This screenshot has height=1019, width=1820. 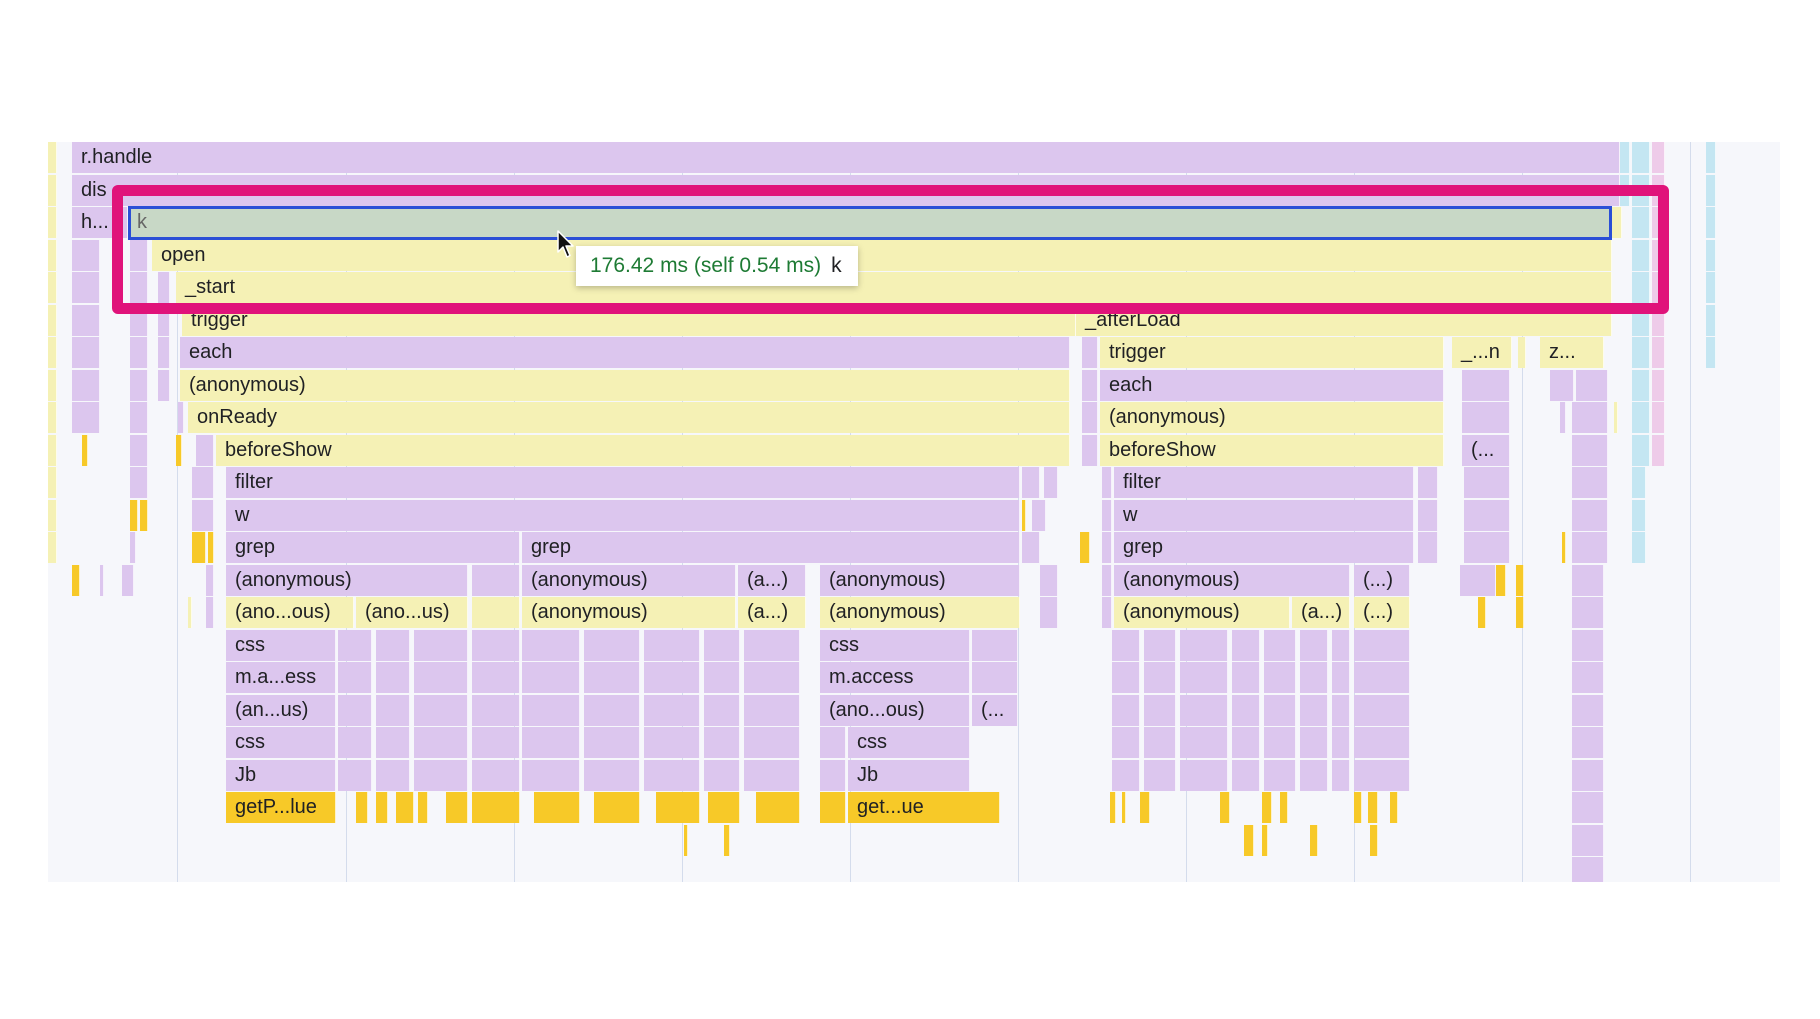 I want to click on flame-bar-css: css, so click(x=281, y=645).